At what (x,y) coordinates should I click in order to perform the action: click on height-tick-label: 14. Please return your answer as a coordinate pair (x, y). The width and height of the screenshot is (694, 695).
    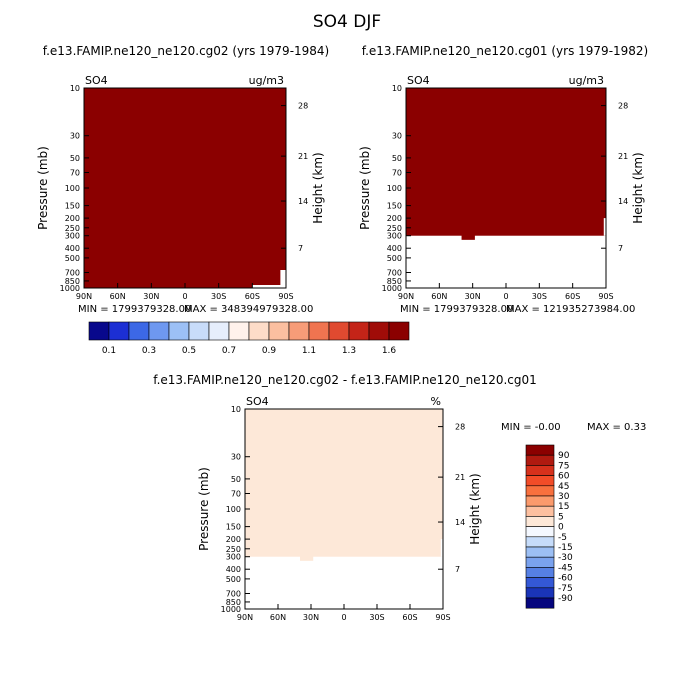
    Looking at the image, I should click on (623, 201).